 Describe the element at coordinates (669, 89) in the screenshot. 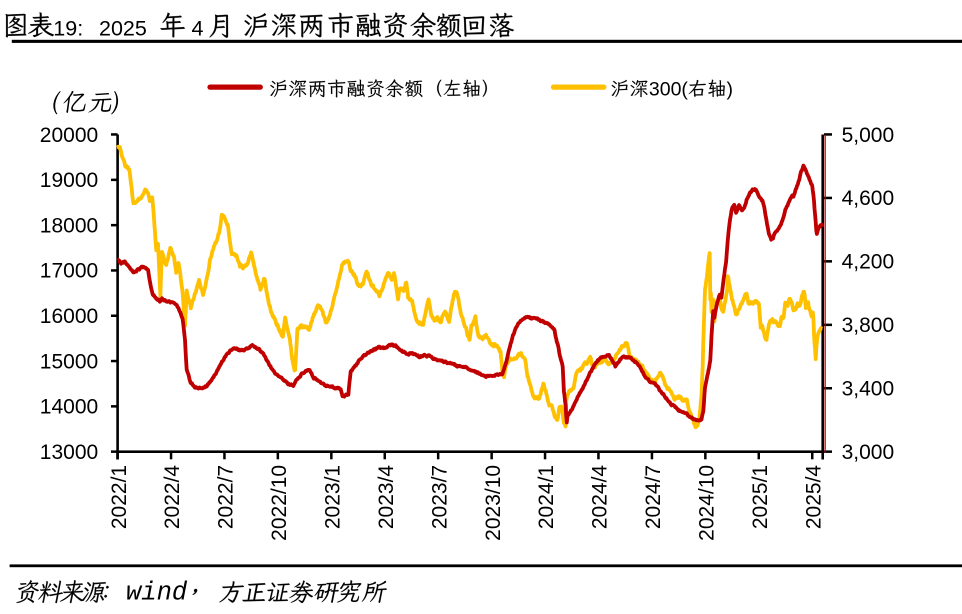

I see `svg-text: 300(` at that location.